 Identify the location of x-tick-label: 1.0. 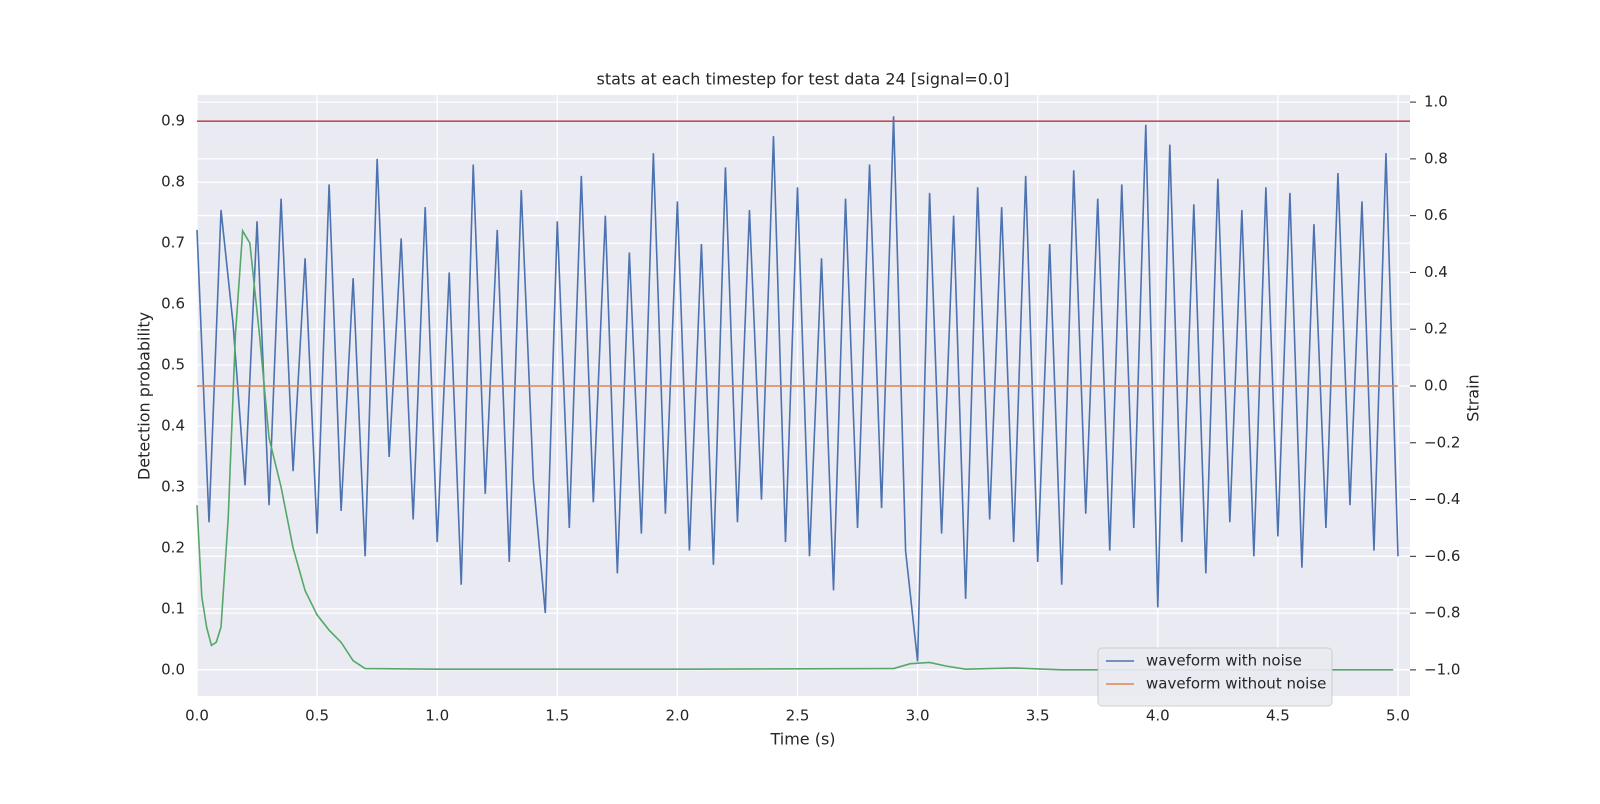
(437, 716).